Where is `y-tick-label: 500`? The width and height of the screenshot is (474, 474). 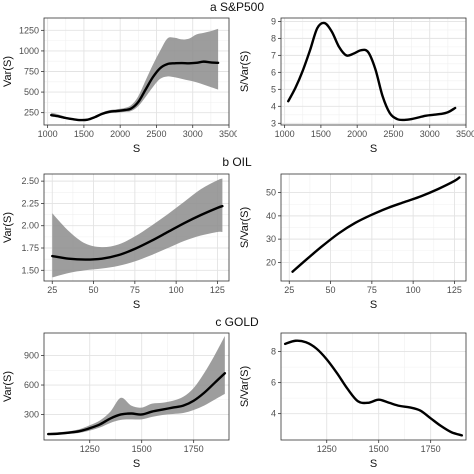 y-tick-label: 500 is located at coordinates (31, 92).